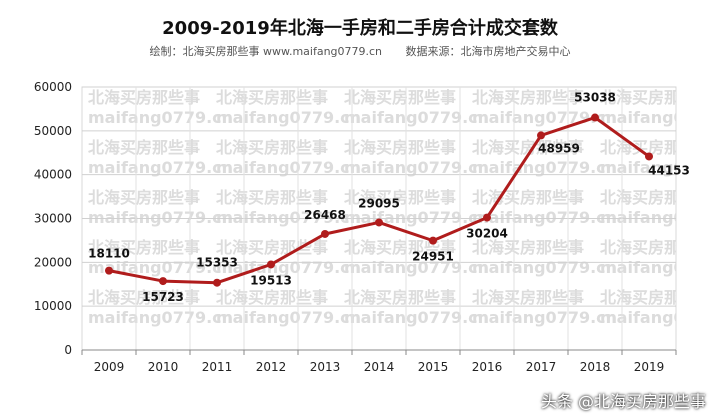  Describe the element at coordinates (53, 131) in the screenshot. I see `y-tick-label: 50000` at that location.